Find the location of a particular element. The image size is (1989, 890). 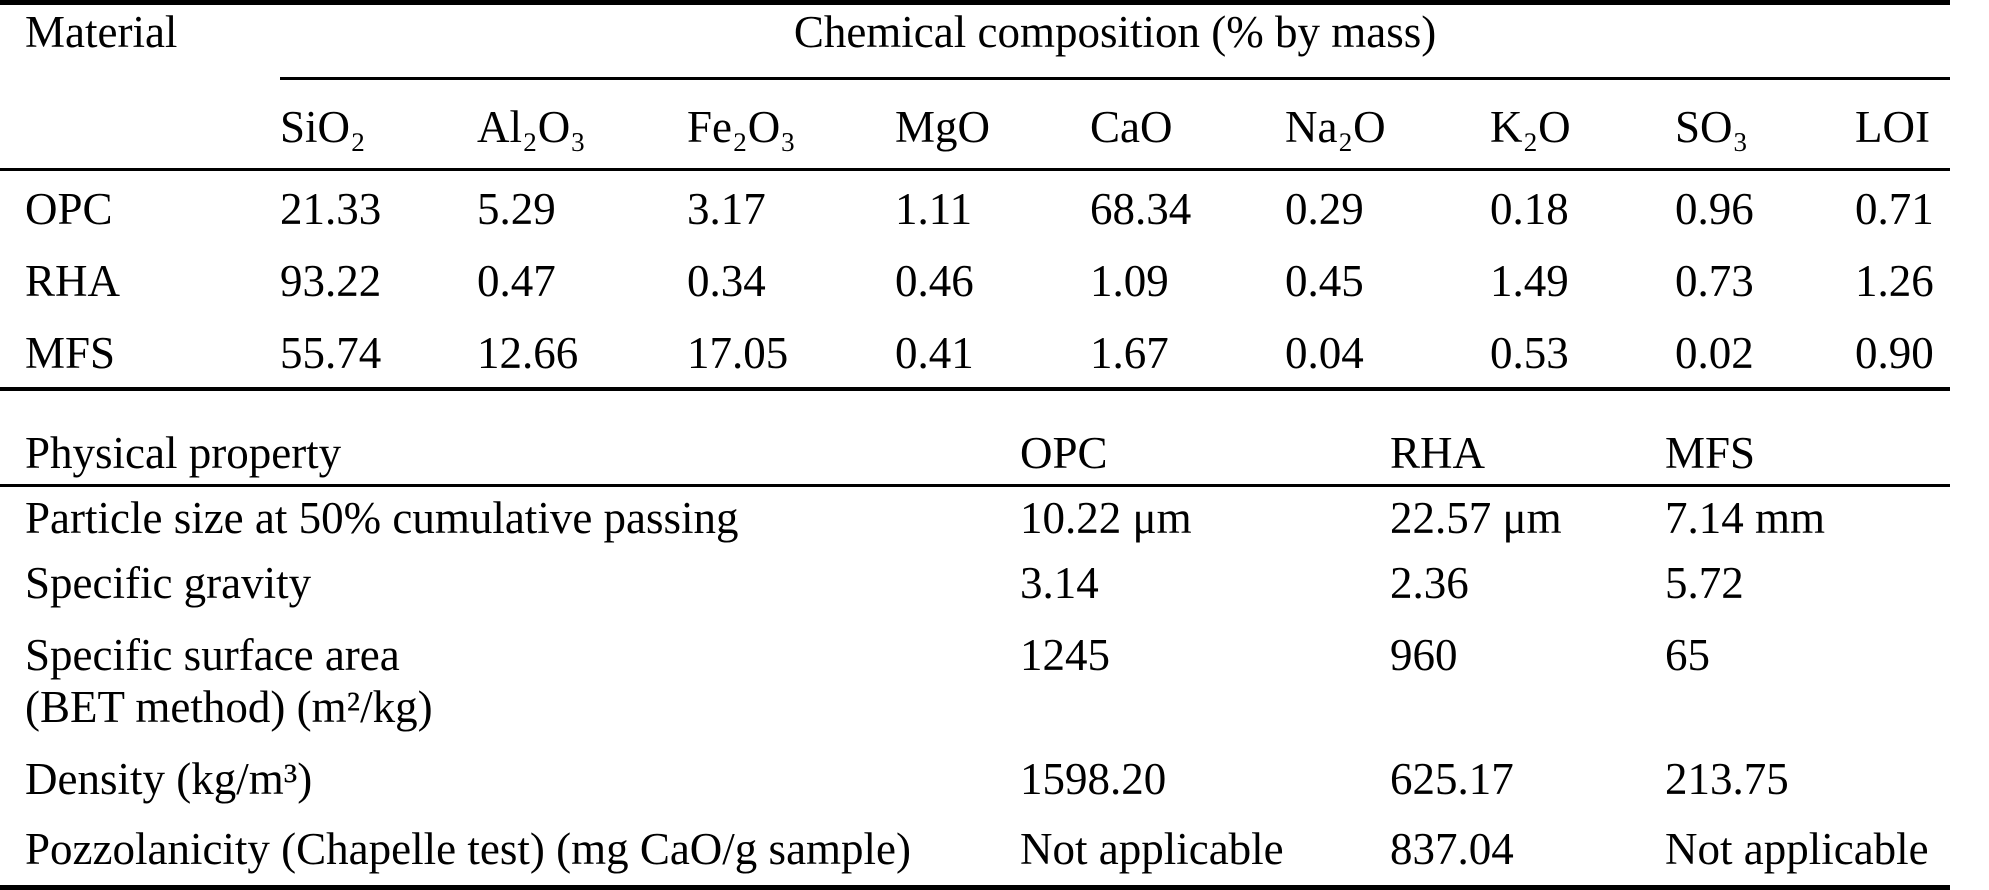

chem-value: 0.90 is located at coordinates (1894, 353).